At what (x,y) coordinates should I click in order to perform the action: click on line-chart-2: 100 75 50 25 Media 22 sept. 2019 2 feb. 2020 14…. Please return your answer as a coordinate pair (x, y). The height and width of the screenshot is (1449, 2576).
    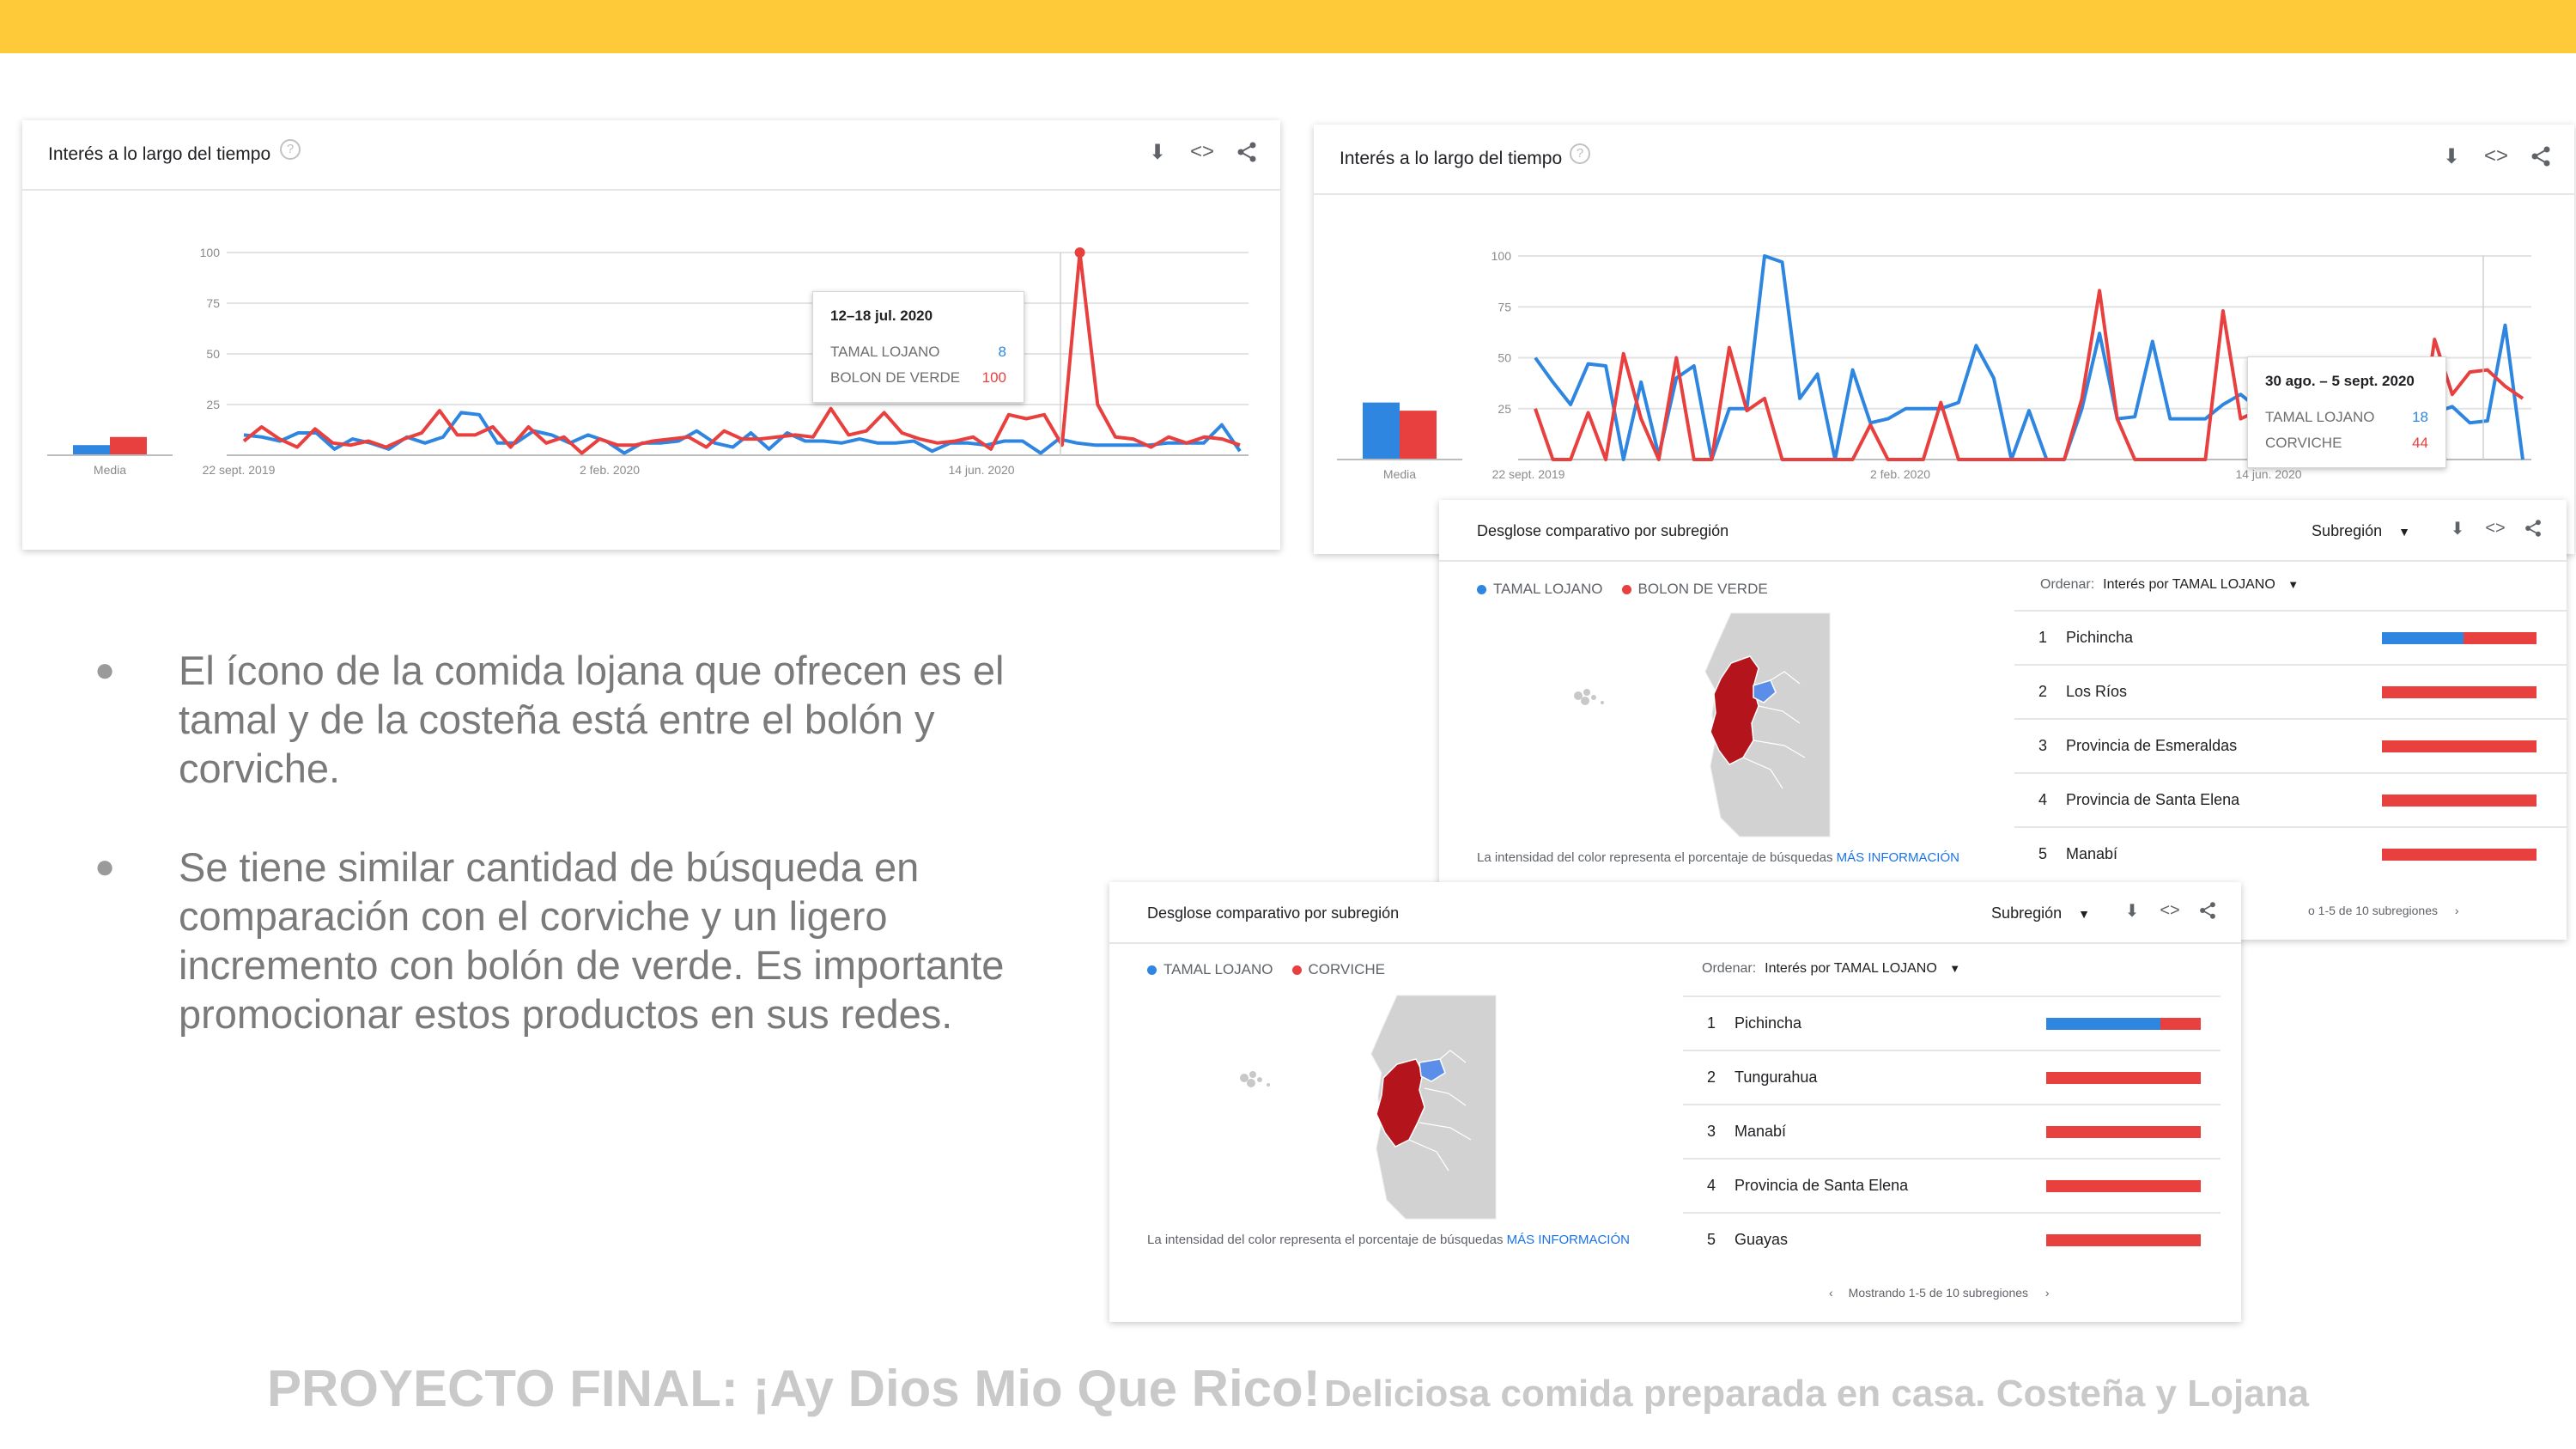
    Looking at the image, I should click on (1944, 339).